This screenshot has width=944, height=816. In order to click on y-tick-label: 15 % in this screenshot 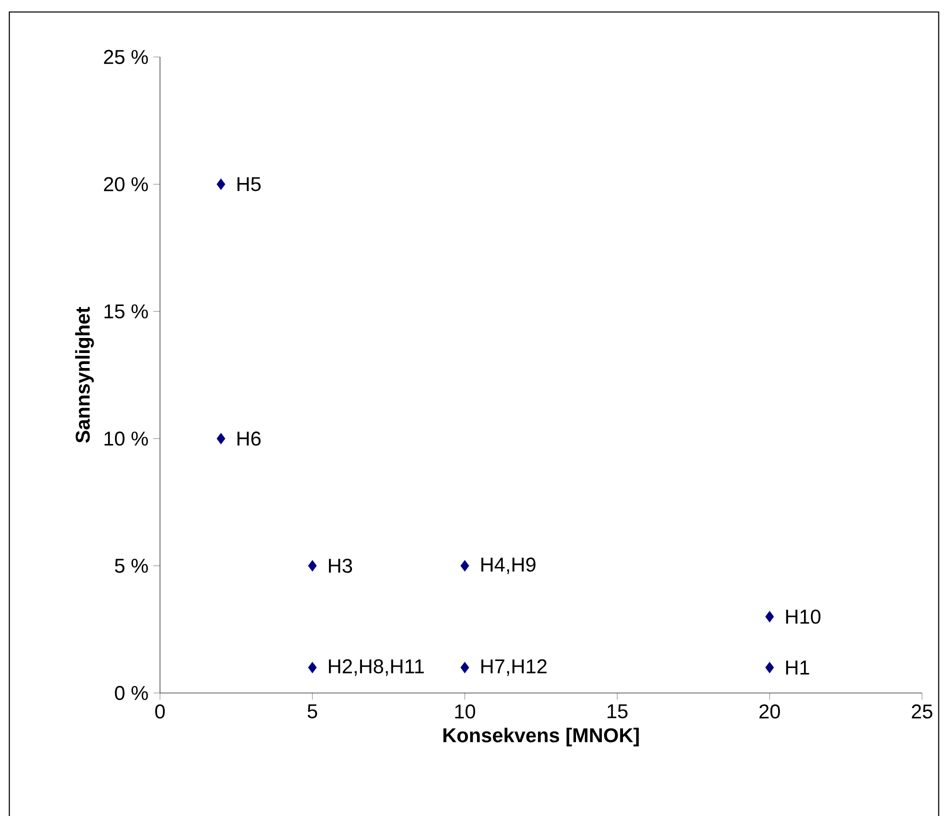, I will do `click(126, 311)`.